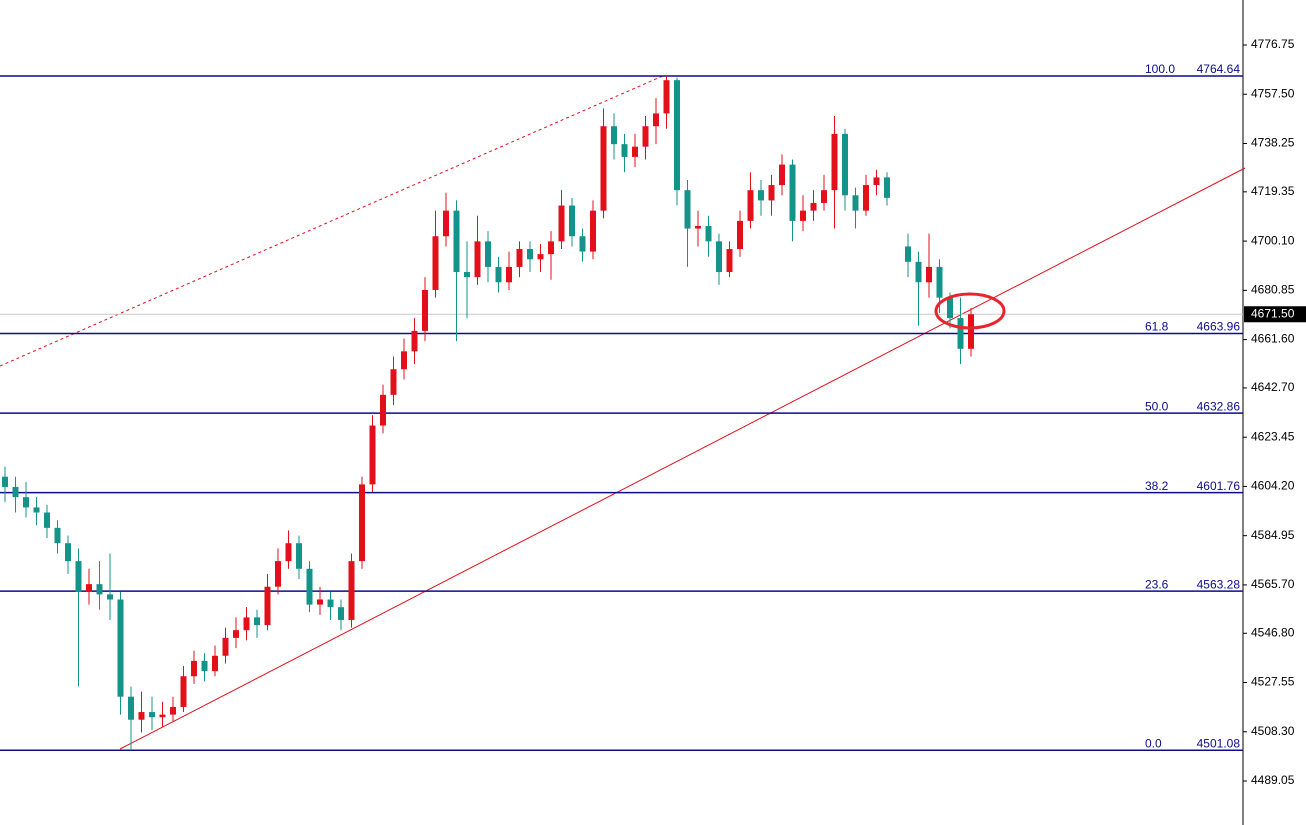 Image resolution: width=1306 pixels, height=825 pixels. Describe the element at coordinates (1273, 535) in the screenshot. I see `y-tick-label: 4584.95` at that location.